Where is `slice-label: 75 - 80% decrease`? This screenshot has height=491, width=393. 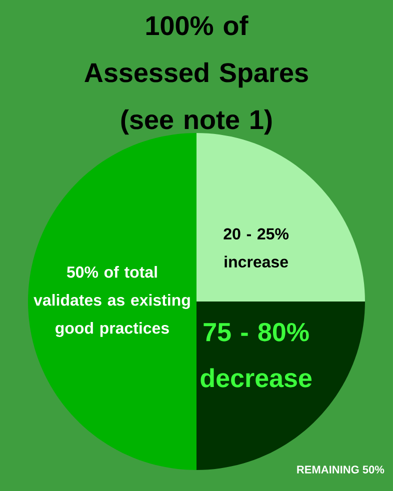 slice-label: 75 - 80% decrease is located at coordinates (256, 355).